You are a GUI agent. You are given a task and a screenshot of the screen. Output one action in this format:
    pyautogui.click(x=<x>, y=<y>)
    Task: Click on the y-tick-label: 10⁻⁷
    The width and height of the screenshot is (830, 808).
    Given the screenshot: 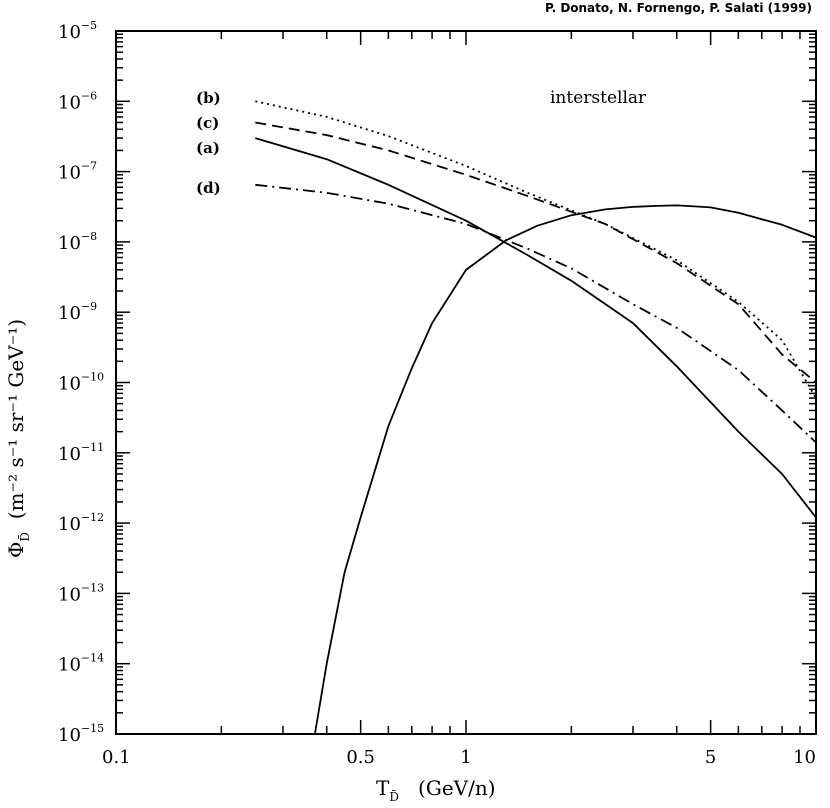 What is the action you would take?
    pyautogui.click(x=77, y=172)
    